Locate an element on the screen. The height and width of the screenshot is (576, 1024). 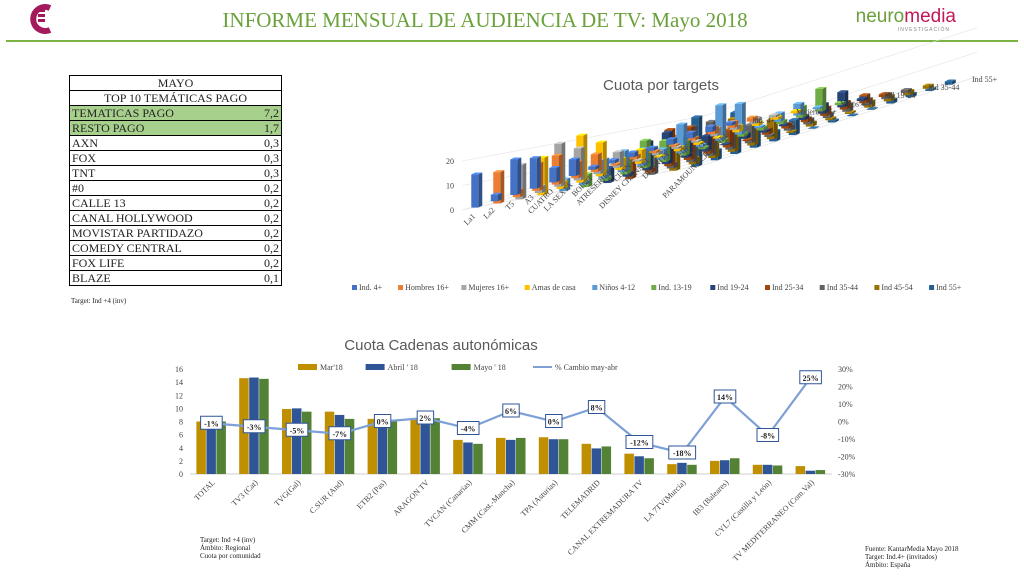
data-label-text: -4% is located at coordinates (468, 429).